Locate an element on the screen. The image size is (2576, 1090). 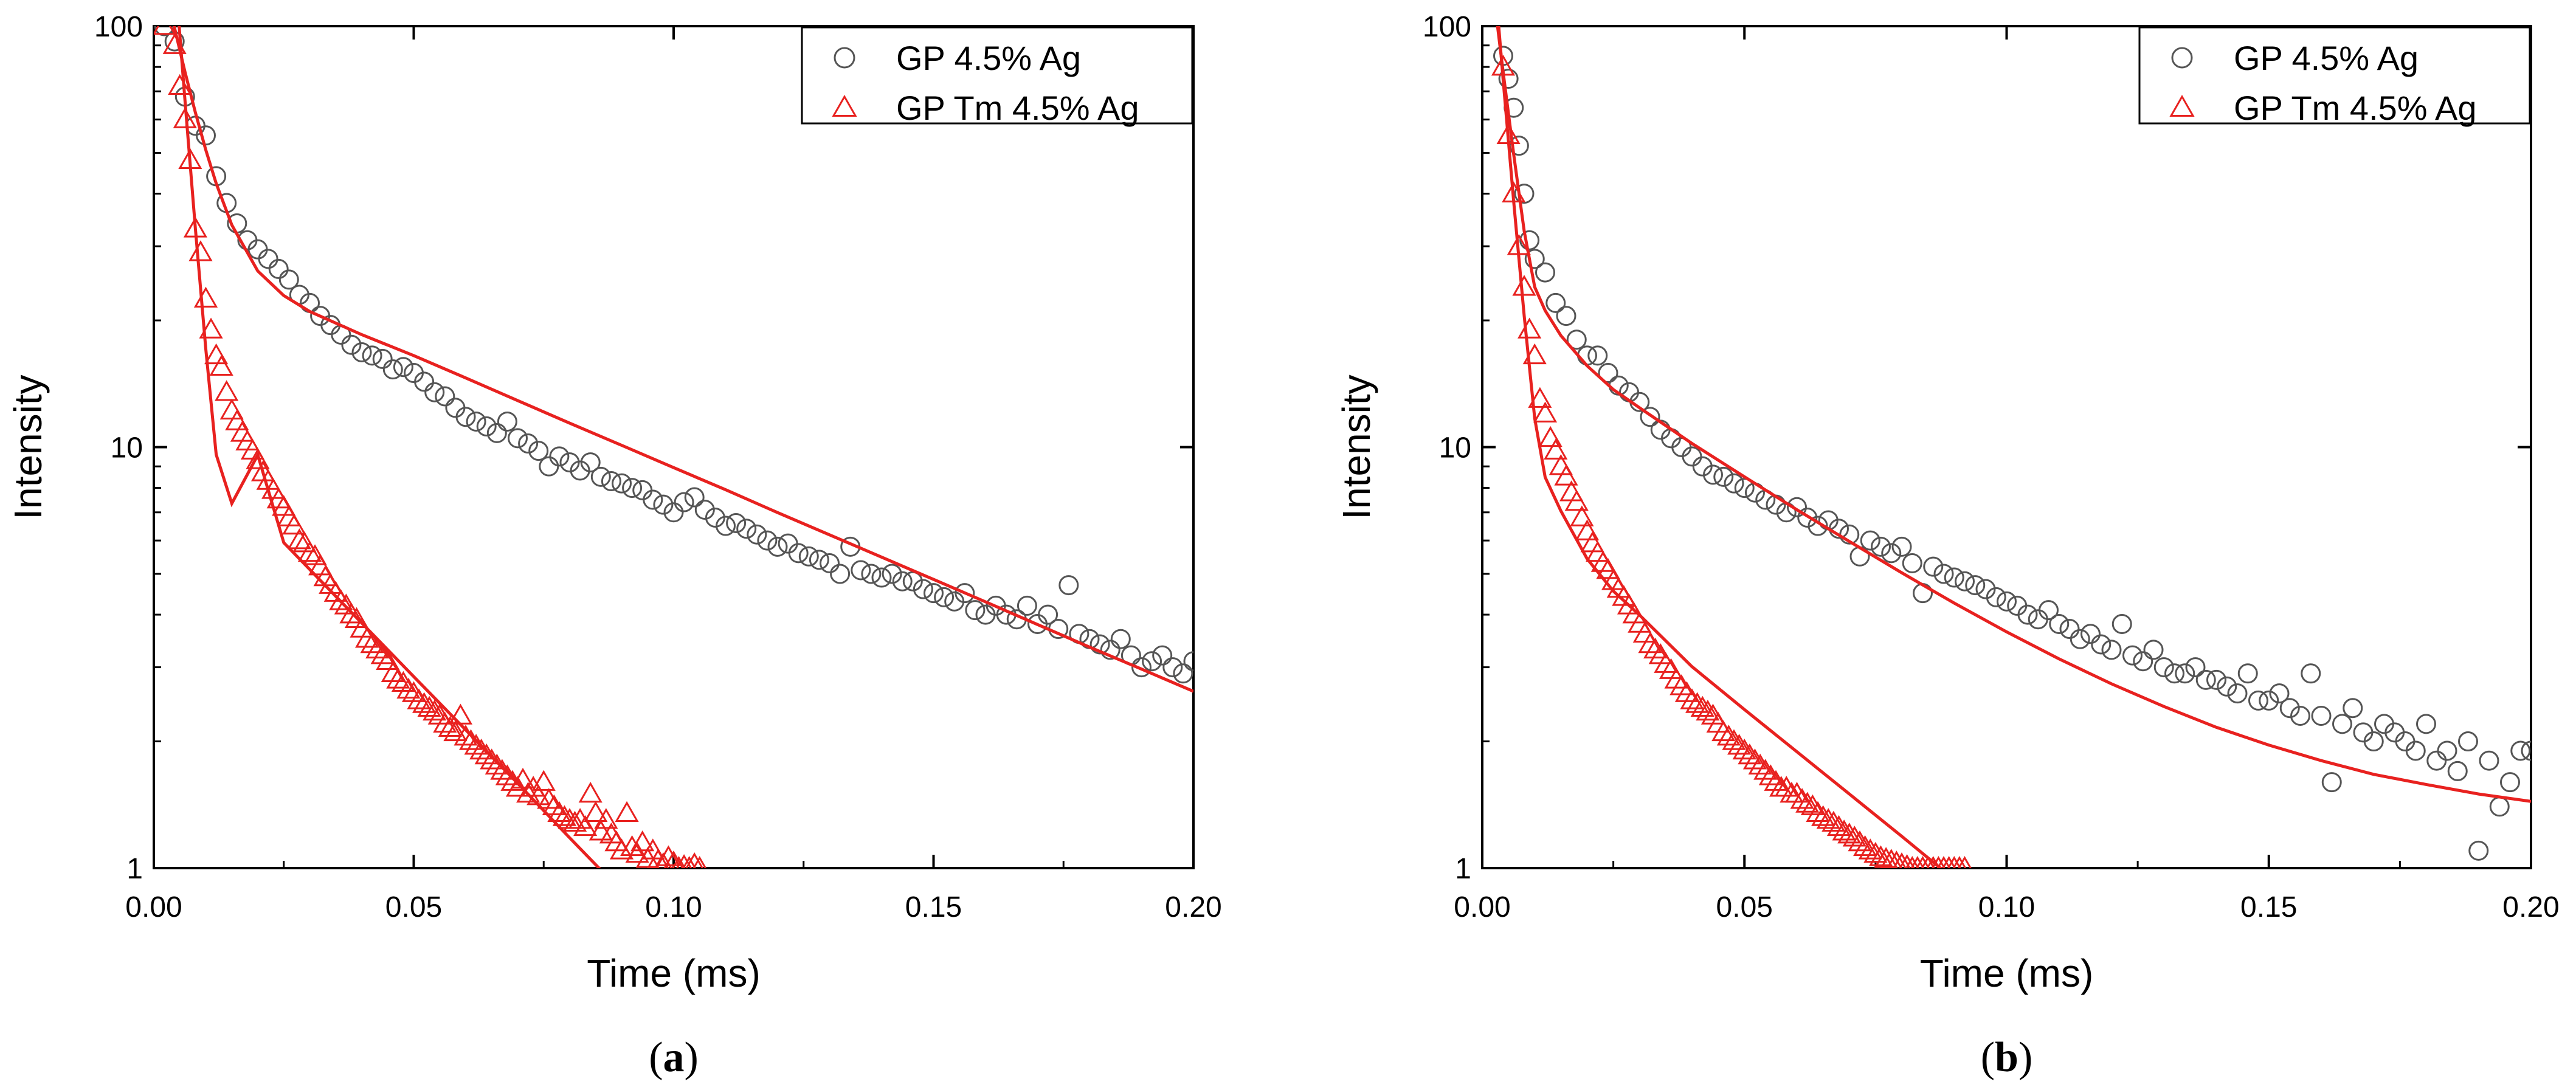
panel-label: (b) is located at coordinates (2007, 1058).